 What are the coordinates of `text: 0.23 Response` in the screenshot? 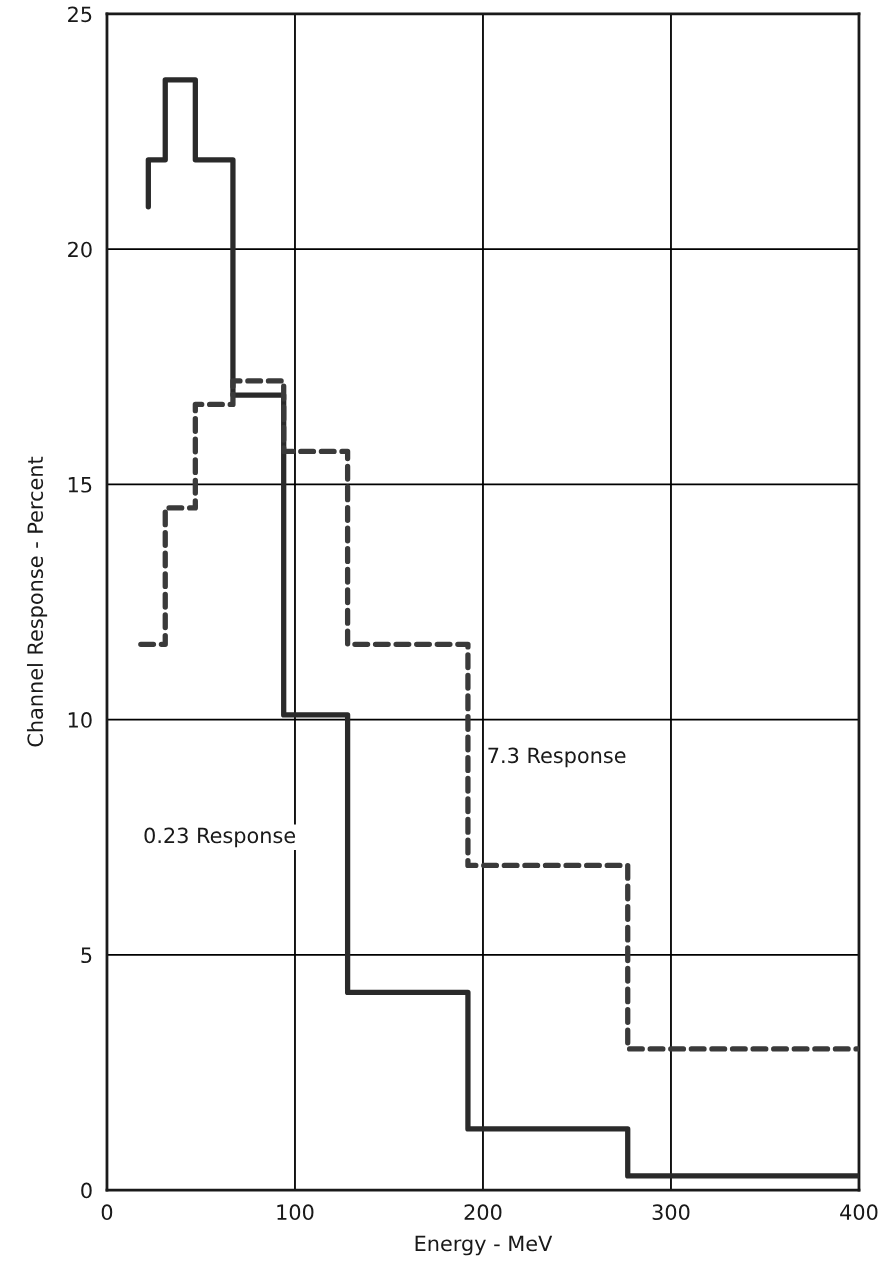 It's located at (220, 837).